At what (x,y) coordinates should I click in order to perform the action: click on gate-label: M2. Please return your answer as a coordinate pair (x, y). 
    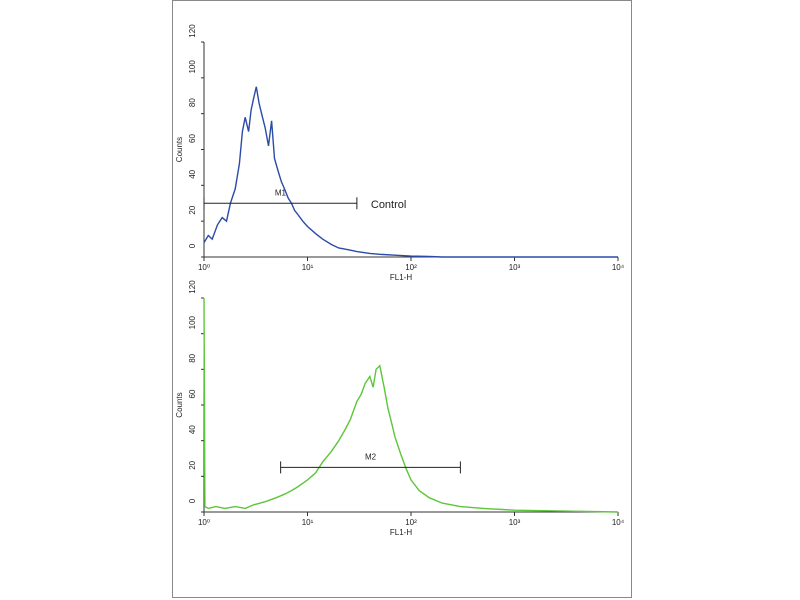
    Looking at the image, I should click on (371, 457).